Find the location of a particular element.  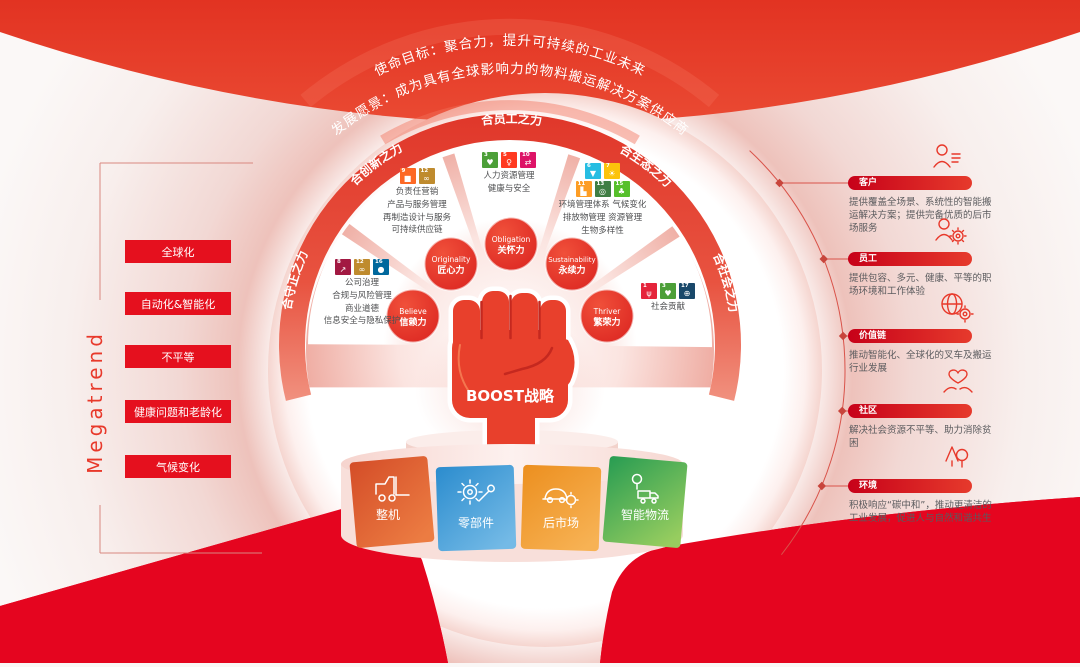

stakeholder-desc-valuechain: 推动智能化、全球化的叉车及搬运行业发展 is located at coordinates (920, 362).